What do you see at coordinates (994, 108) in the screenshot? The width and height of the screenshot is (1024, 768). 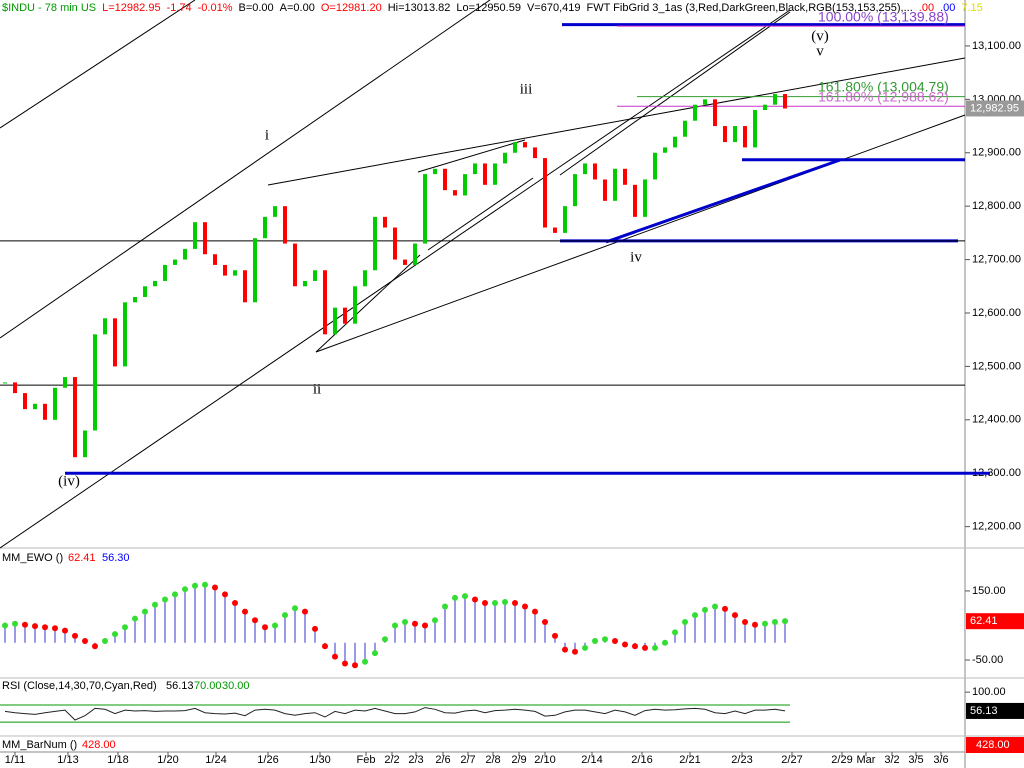 I see `last-value-label: 12,982.95` at bounding box center [994, 108].